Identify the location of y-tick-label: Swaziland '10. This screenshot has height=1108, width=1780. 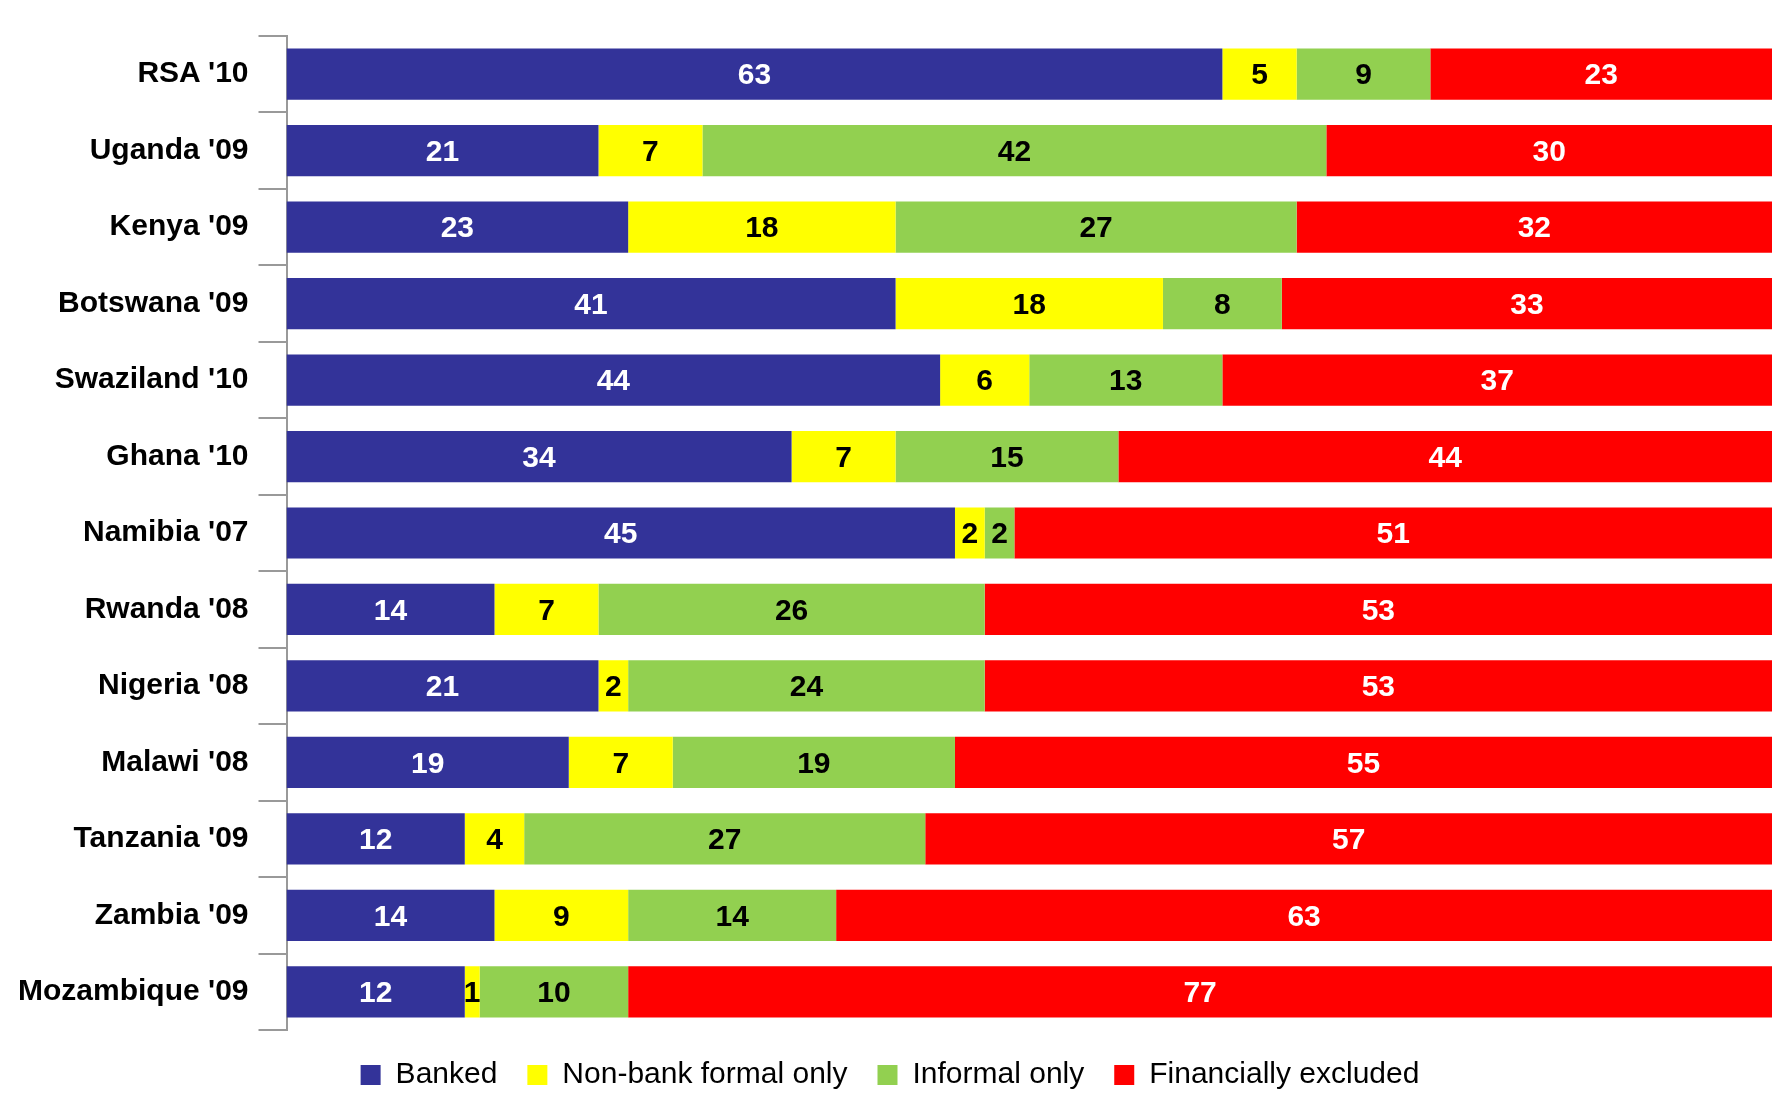
(151, 378).